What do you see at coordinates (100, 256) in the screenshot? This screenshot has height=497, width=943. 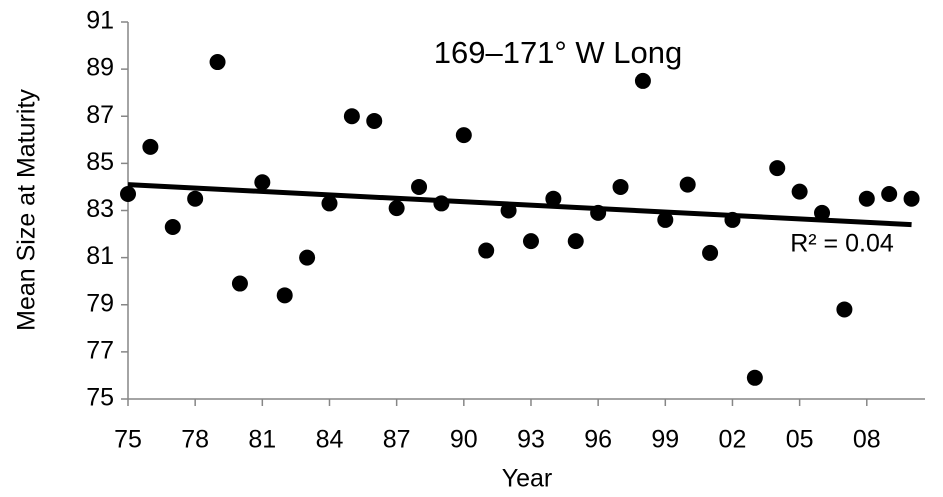 I see `y-tick-label: 81` at bounding box center [100, 256].